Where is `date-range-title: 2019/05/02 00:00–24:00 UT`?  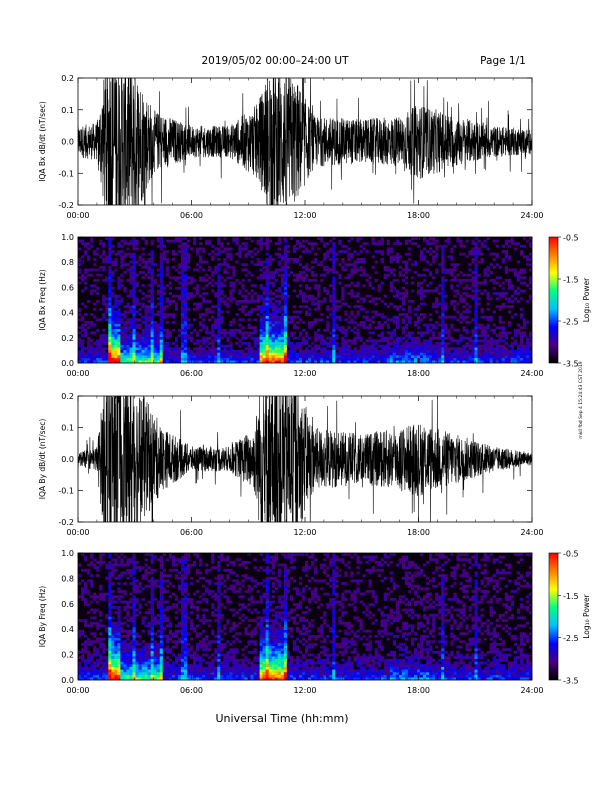 date-range-title: 2019/05/02 00:00–24:00 UT is located at coordinates (275, 61).